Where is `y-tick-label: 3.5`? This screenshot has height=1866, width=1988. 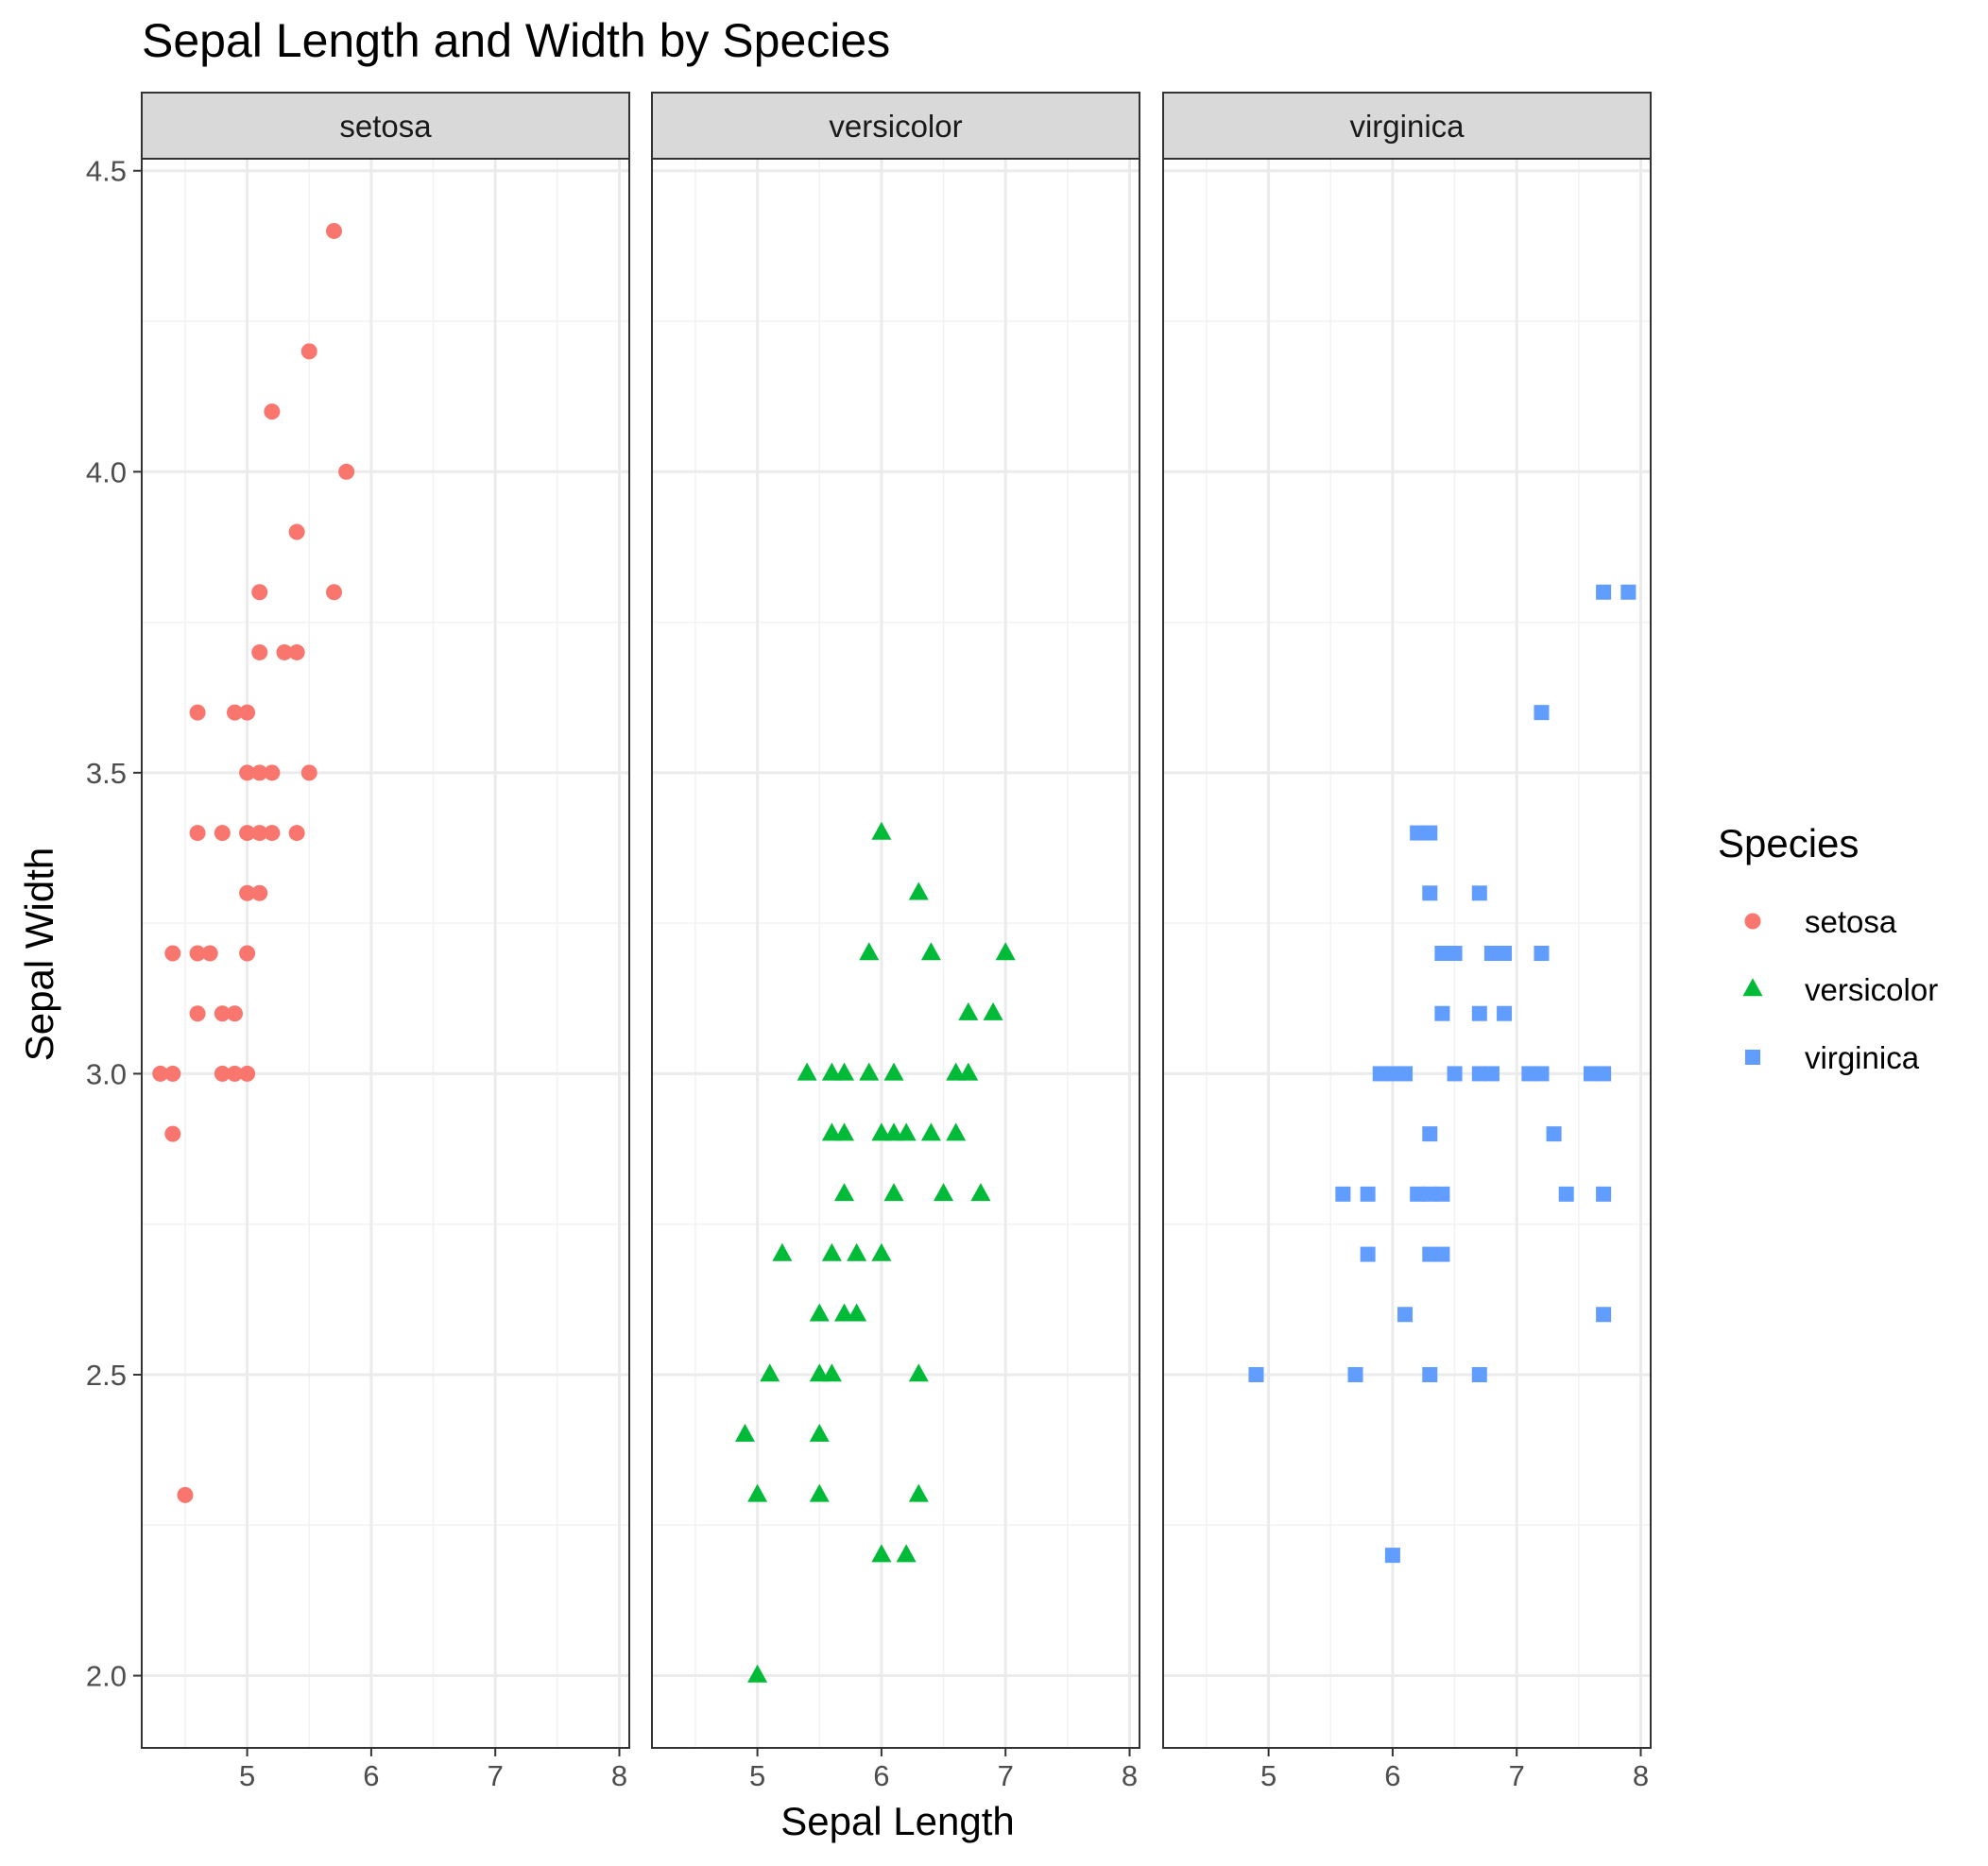
y-tick-label: 3.5 is located at coordinates (107, 773).